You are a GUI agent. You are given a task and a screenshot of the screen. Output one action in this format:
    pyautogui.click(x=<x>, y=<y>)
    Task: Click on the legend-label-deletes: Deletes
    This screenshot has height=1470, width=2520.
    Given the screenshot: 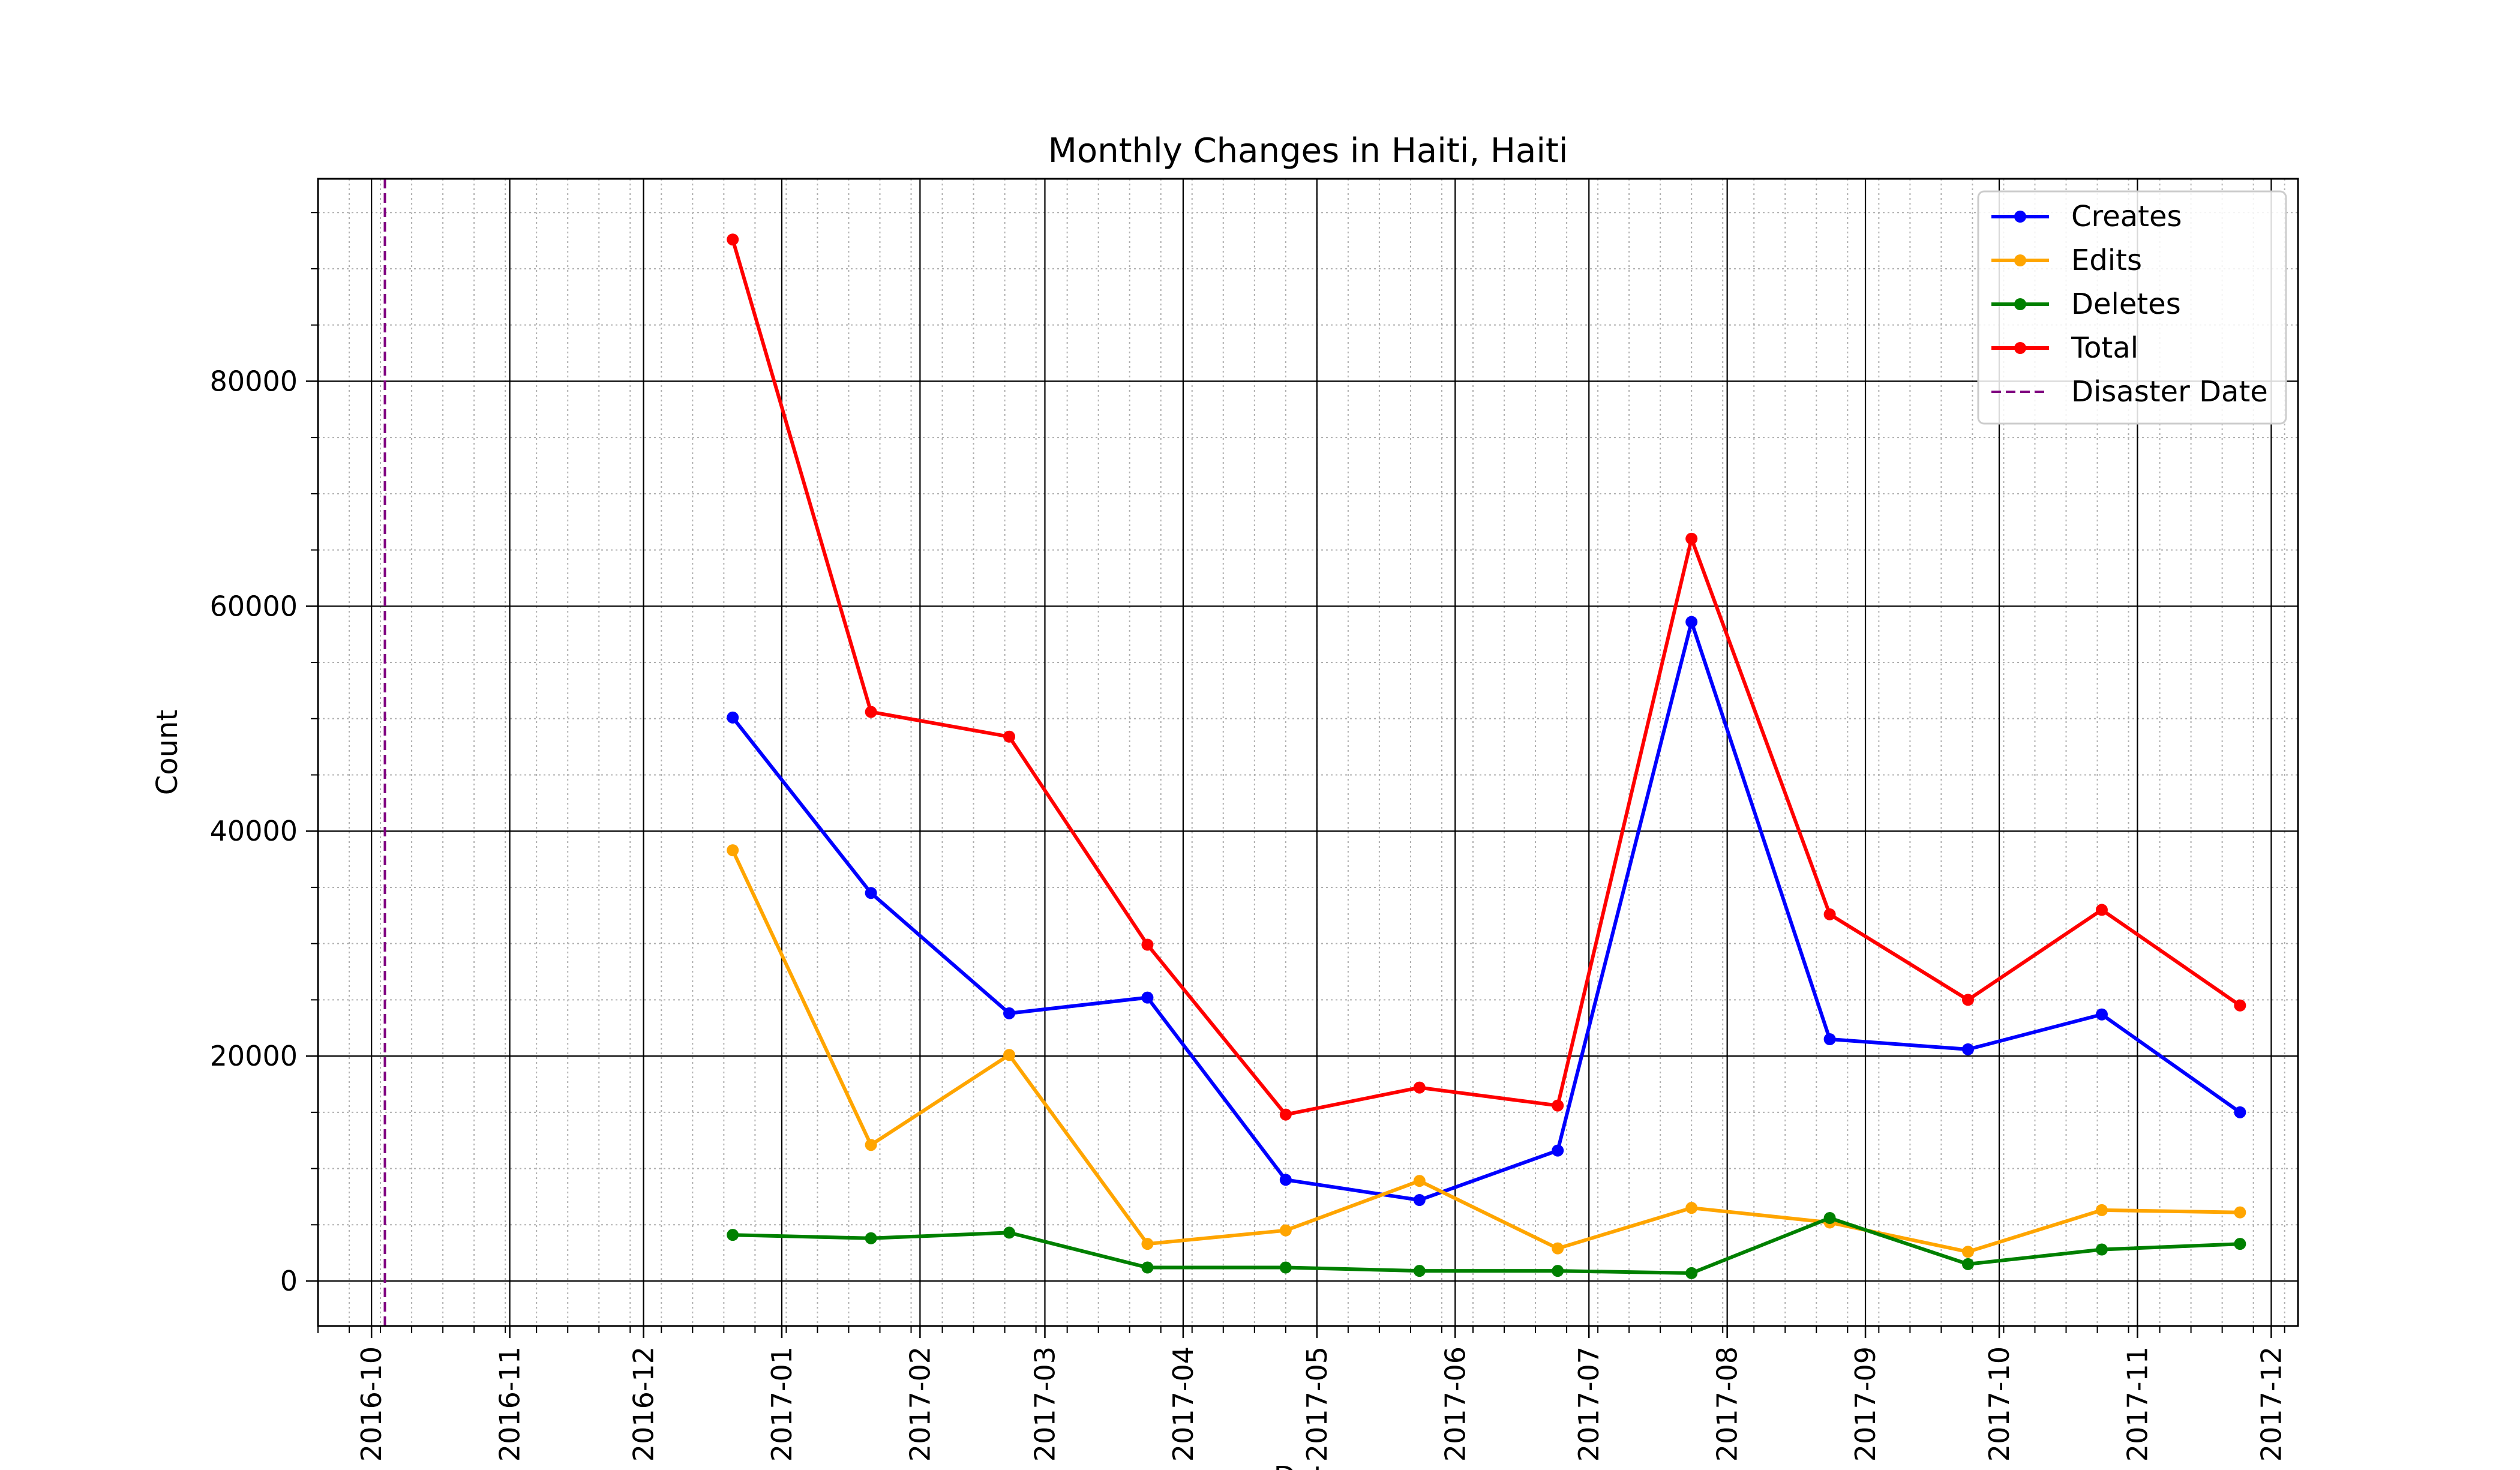 What is the action you would take?
    pyautogui.click(x=2126, y=304)
    